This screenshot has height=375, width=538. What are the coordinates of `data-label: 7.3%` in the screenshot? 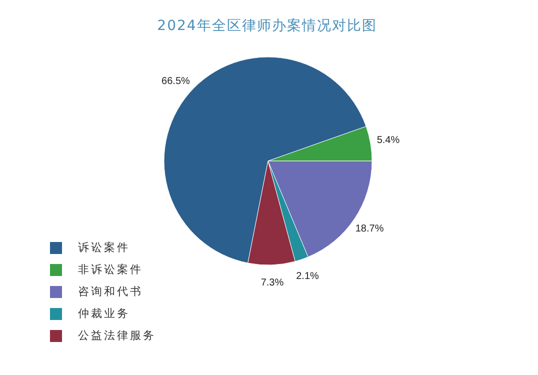 It's located at (272, 283).